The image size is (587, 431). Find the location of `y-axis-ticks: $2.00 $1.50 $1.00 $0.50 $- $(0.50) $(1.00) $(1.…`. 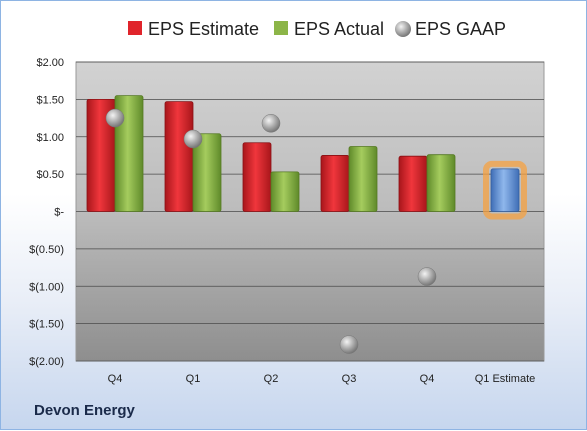

y-axis-ticks: $2.00 $1.50 $1.00 $0.50 $- $(0.50) $(1.00) $(1.… is located at coordinates (46, 212).